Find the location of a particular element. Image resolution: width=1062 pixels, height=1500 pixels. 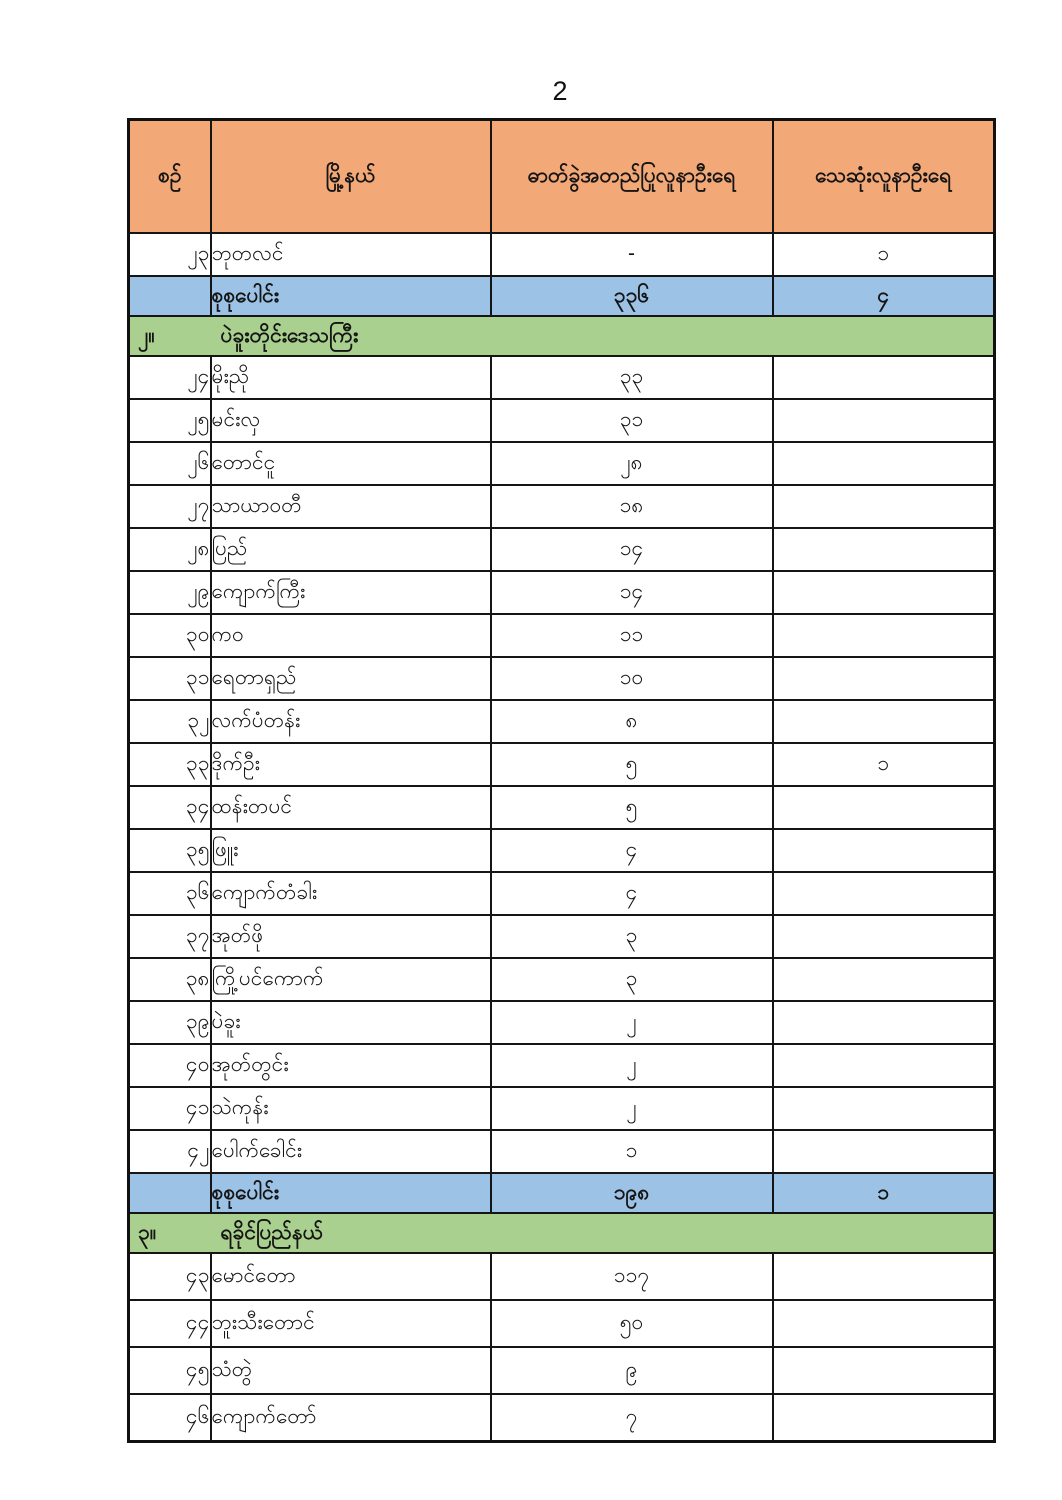

table-row: ၂၇ သာယာဝတီ ၁၈ is located at coordinates (561, 506).